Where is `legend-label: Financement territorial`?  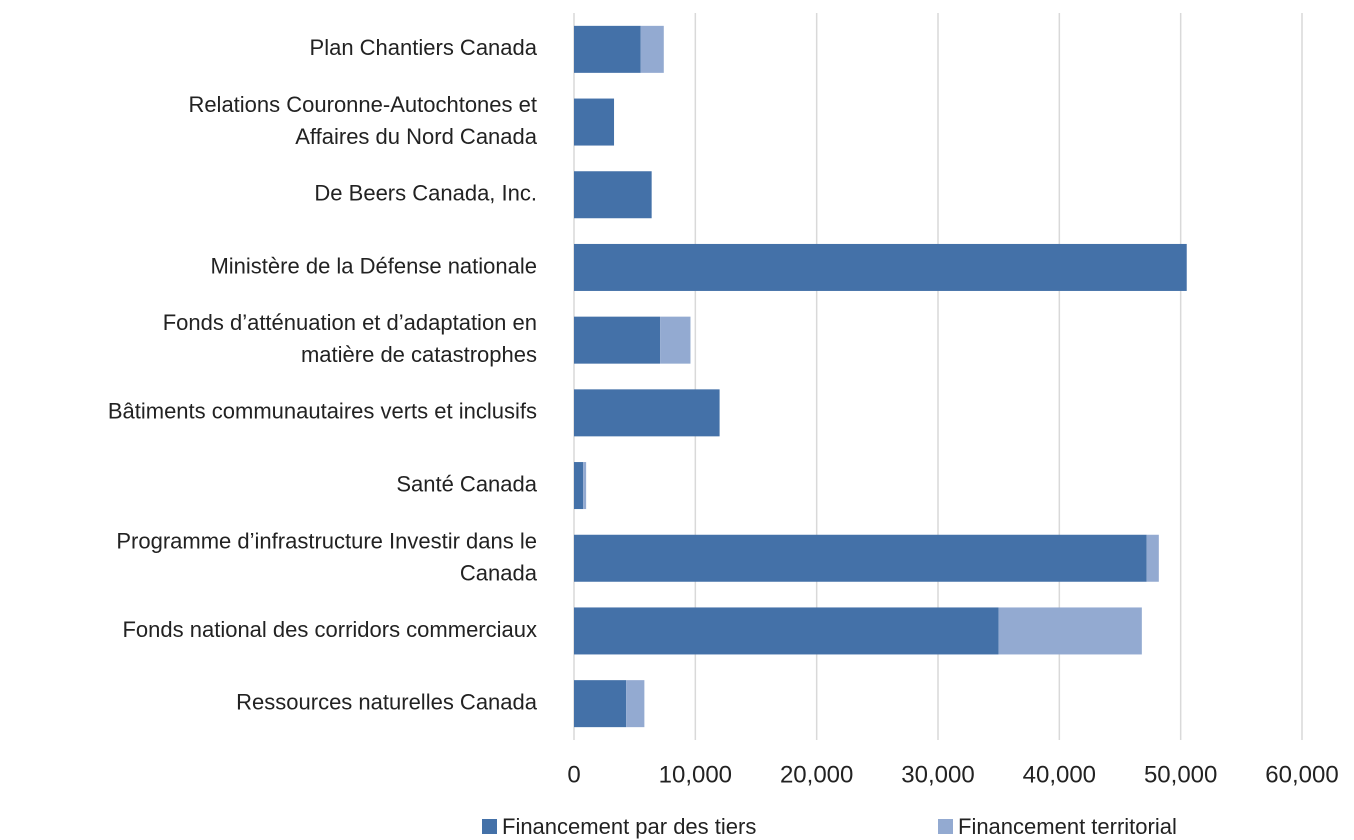
legend-label: Financement territorial is located at coordinates (1067, 826).